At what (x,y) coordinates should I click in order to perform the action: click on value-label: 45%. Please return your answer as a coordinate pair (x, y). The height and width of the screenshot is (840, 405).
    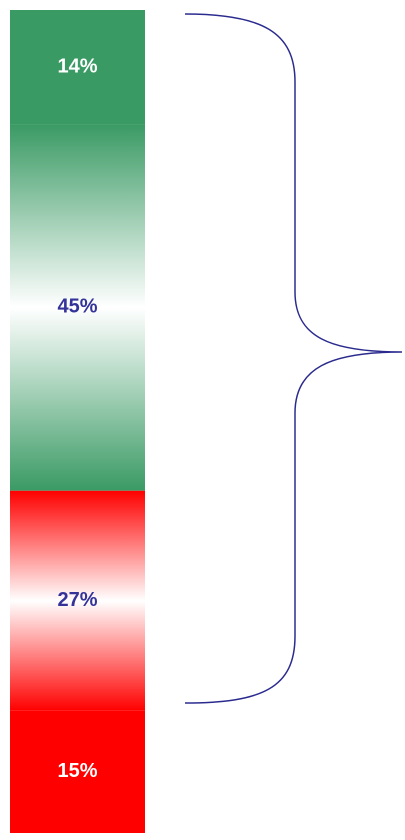
    Looking at the image, I should click on (77, 307).